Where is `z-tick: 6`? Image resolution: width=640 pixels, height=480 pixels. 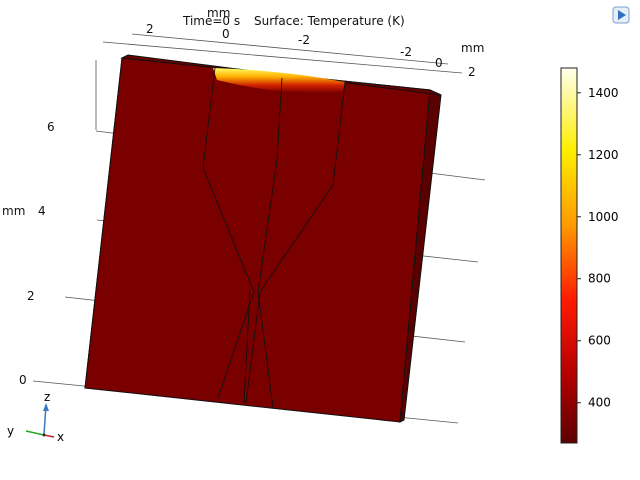
z-tick: 6 is located at coordinates (51, 127).